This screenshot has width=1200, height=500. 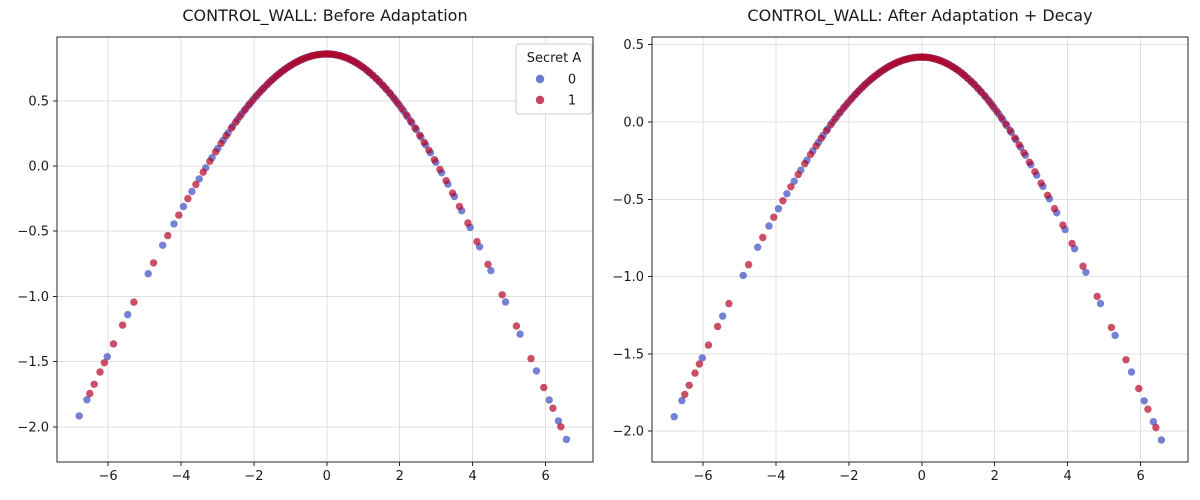 What do you see at coordinates (919, 473) in the screenshot?
I see `x-axis: −6 −4 −2 0 2 4 6` at bounding box center [919, 473].